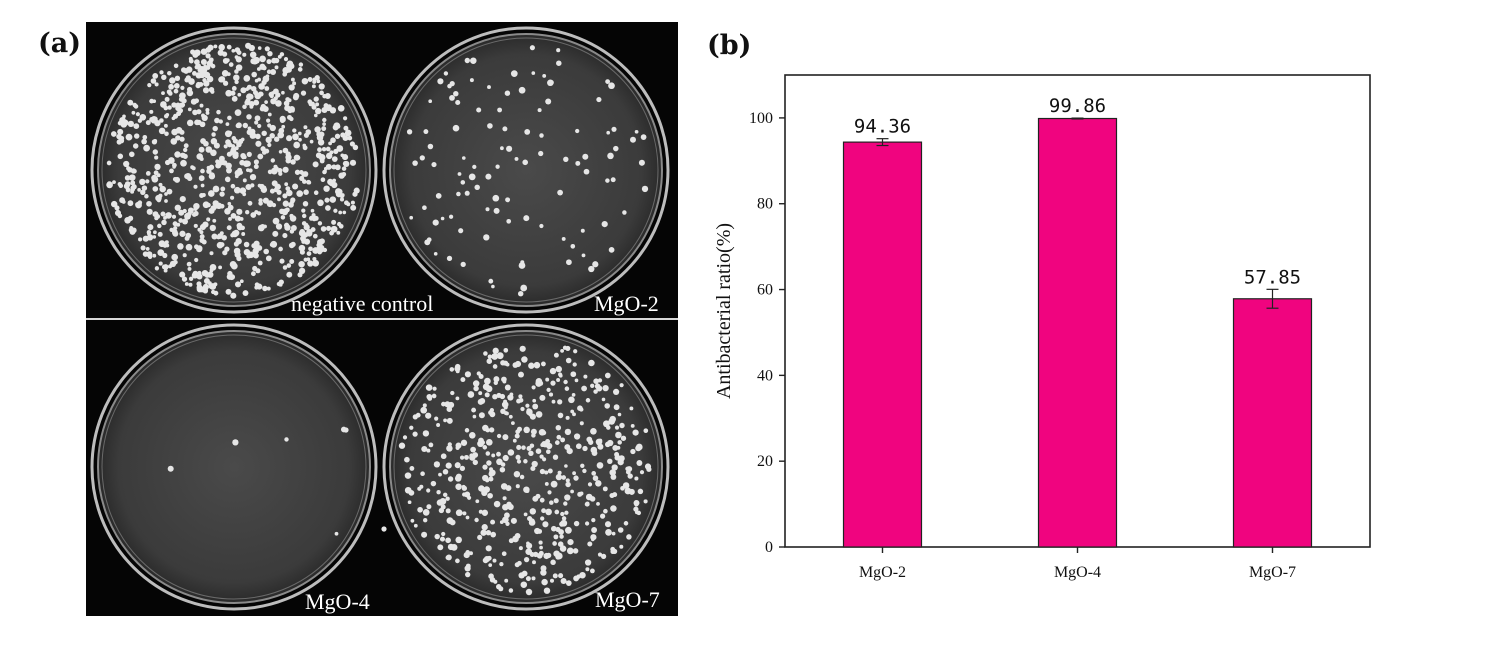  What do you see at coordinates (761, 118) in the screenshot?
I see `y-tick-label: 100` at bounding box center [761, 118].